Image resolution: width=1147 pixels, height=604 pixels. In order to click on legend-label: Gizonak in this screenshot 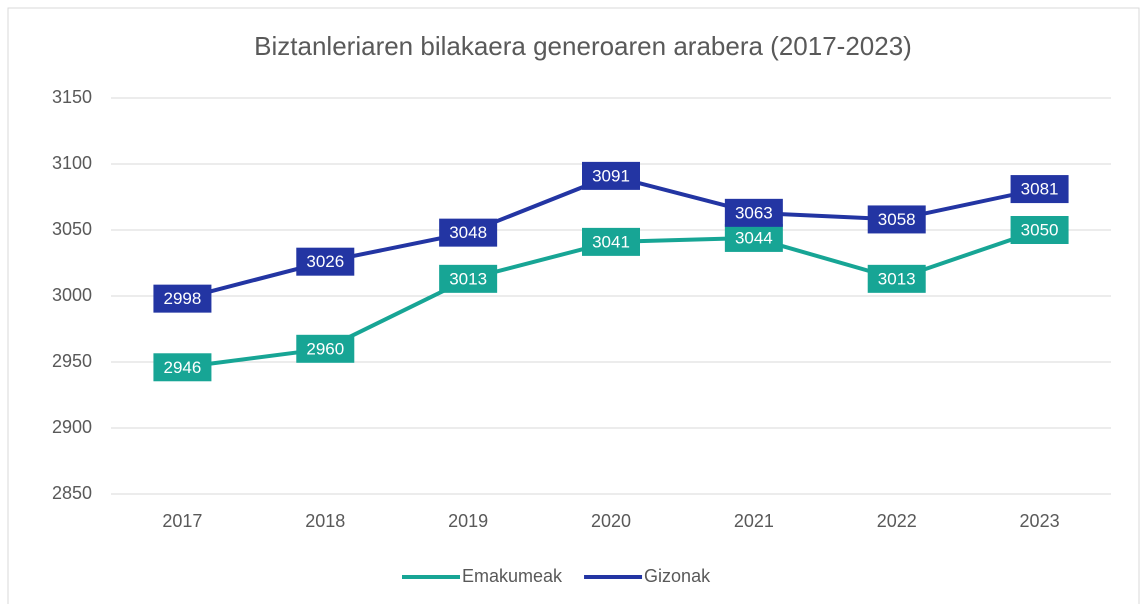, I will do `click(677, 576)`.